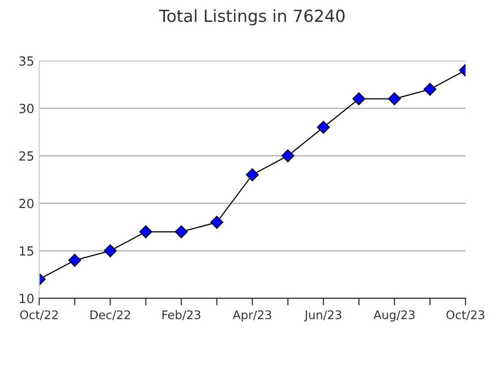  What do you see at coordinates (323, 316) in the screenshot?
I see `x-tick-label: Jun/23` at bounding box center [323, 316].